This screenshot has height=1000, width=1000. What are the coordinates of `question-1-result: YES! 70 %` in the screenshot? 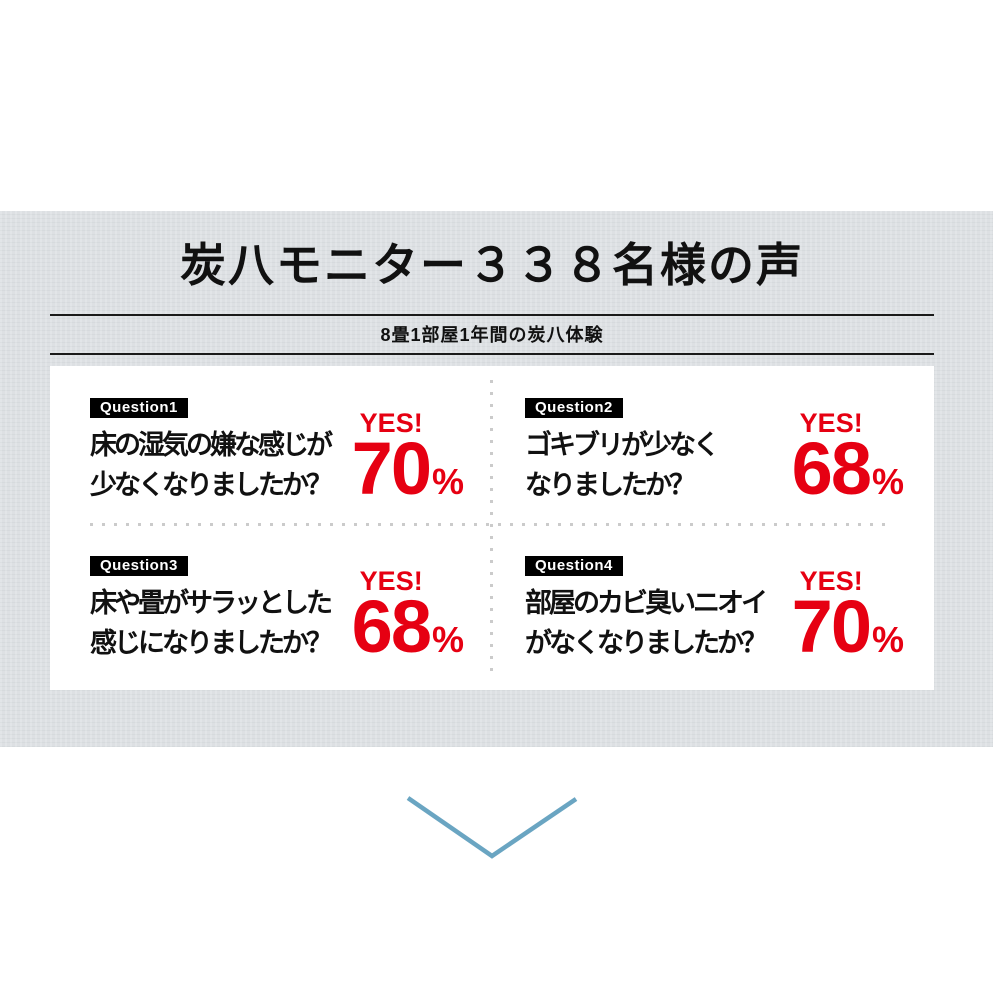 It's located at (407, 454).